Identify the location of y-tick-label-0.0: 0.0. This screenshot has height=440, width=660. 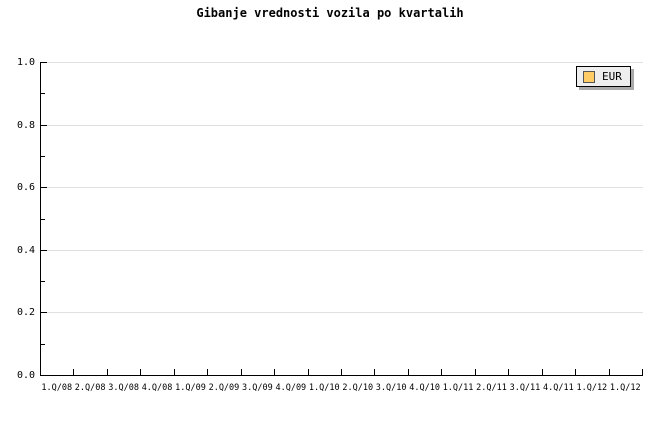
(25, 375).